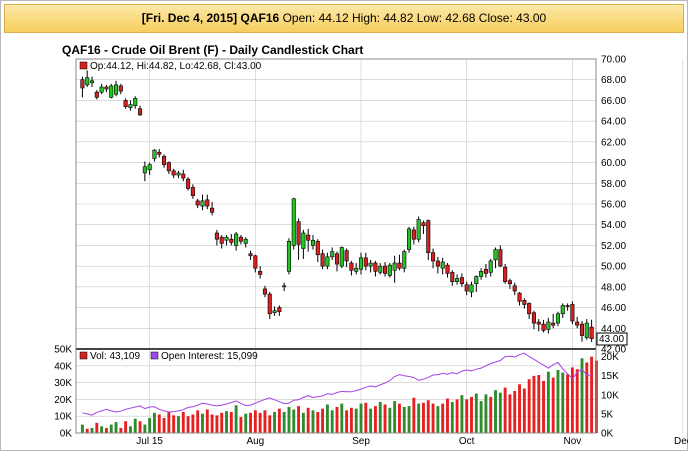  Describe the element at coordinates (613, 60) in the screenshot. I see `price-tick-label: 70.00` at that location.